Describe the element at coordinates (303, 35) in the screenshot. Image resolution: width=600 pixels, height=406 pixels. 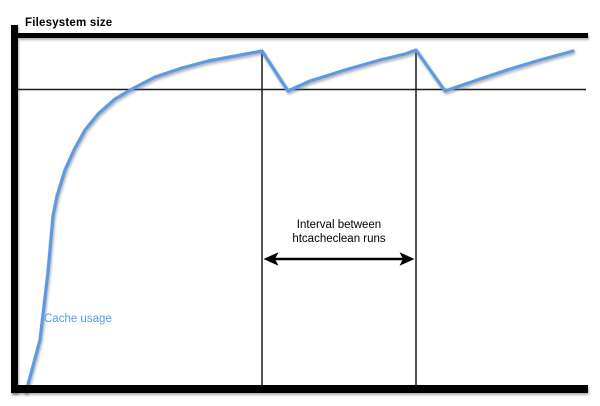
I see `filesystem-size-line` at that location.